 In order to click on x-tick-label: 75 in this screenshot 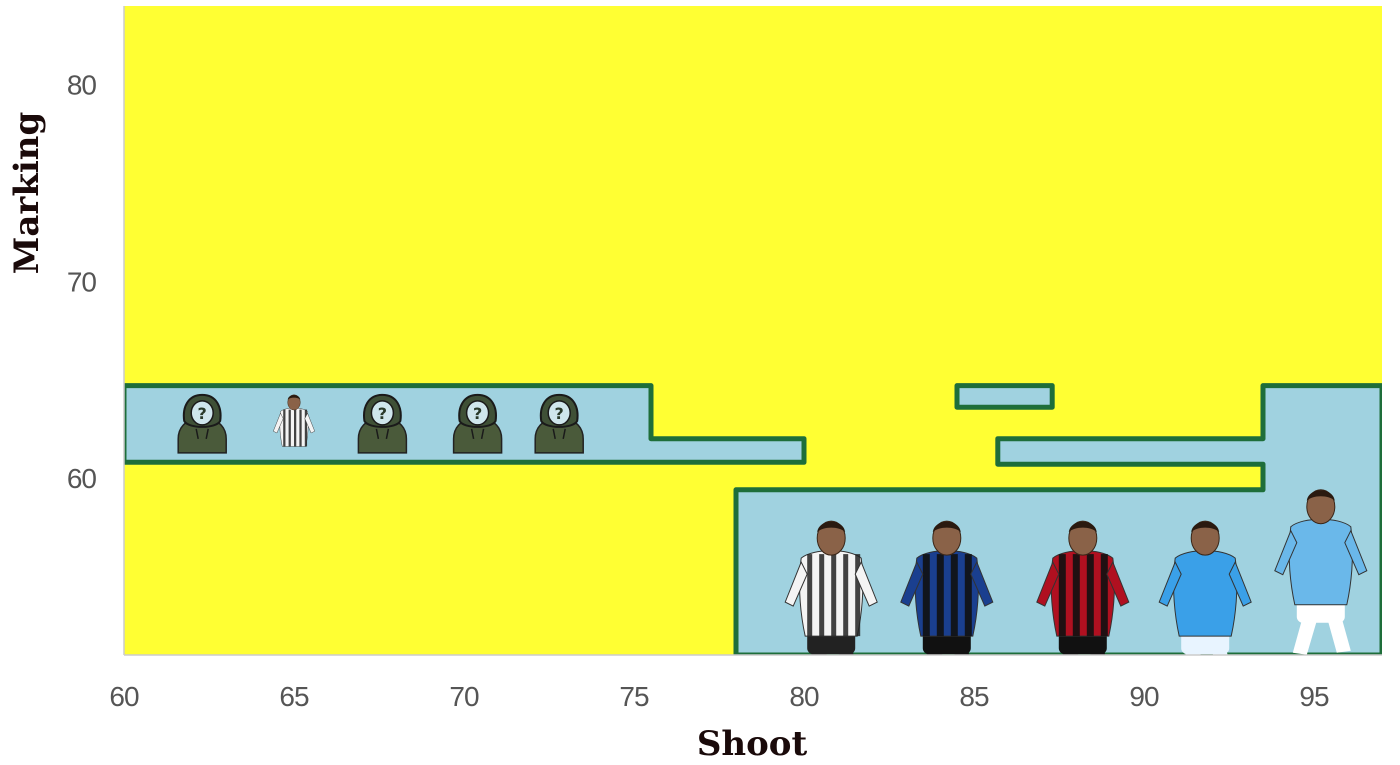, I will do `click(634, 696)`.